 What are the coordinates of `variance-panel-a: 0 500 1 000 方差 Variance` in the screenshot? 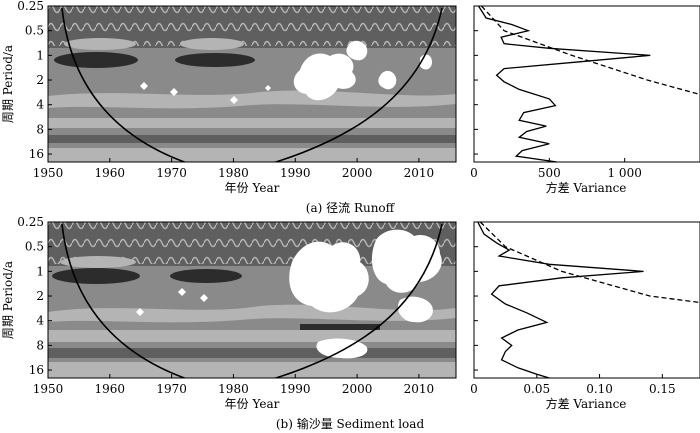 It's located at (585, 100).